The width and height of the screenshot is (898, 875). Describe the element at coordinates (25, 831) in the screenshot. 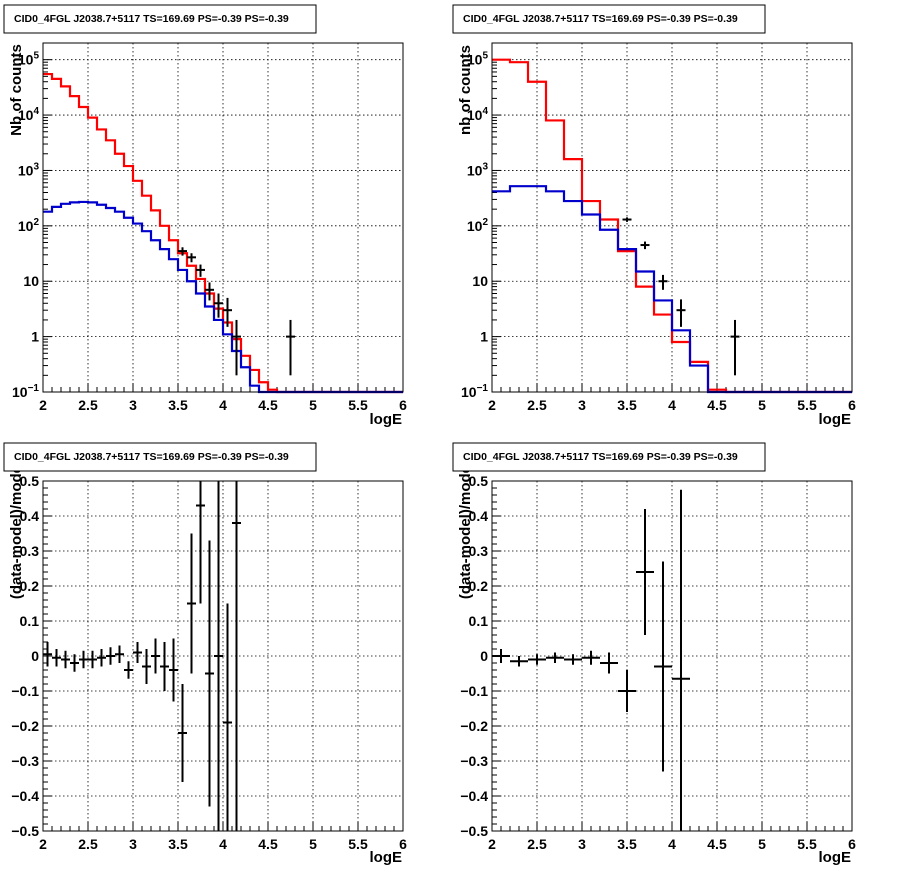

I see `y-tick-label: −0.5` at that location.